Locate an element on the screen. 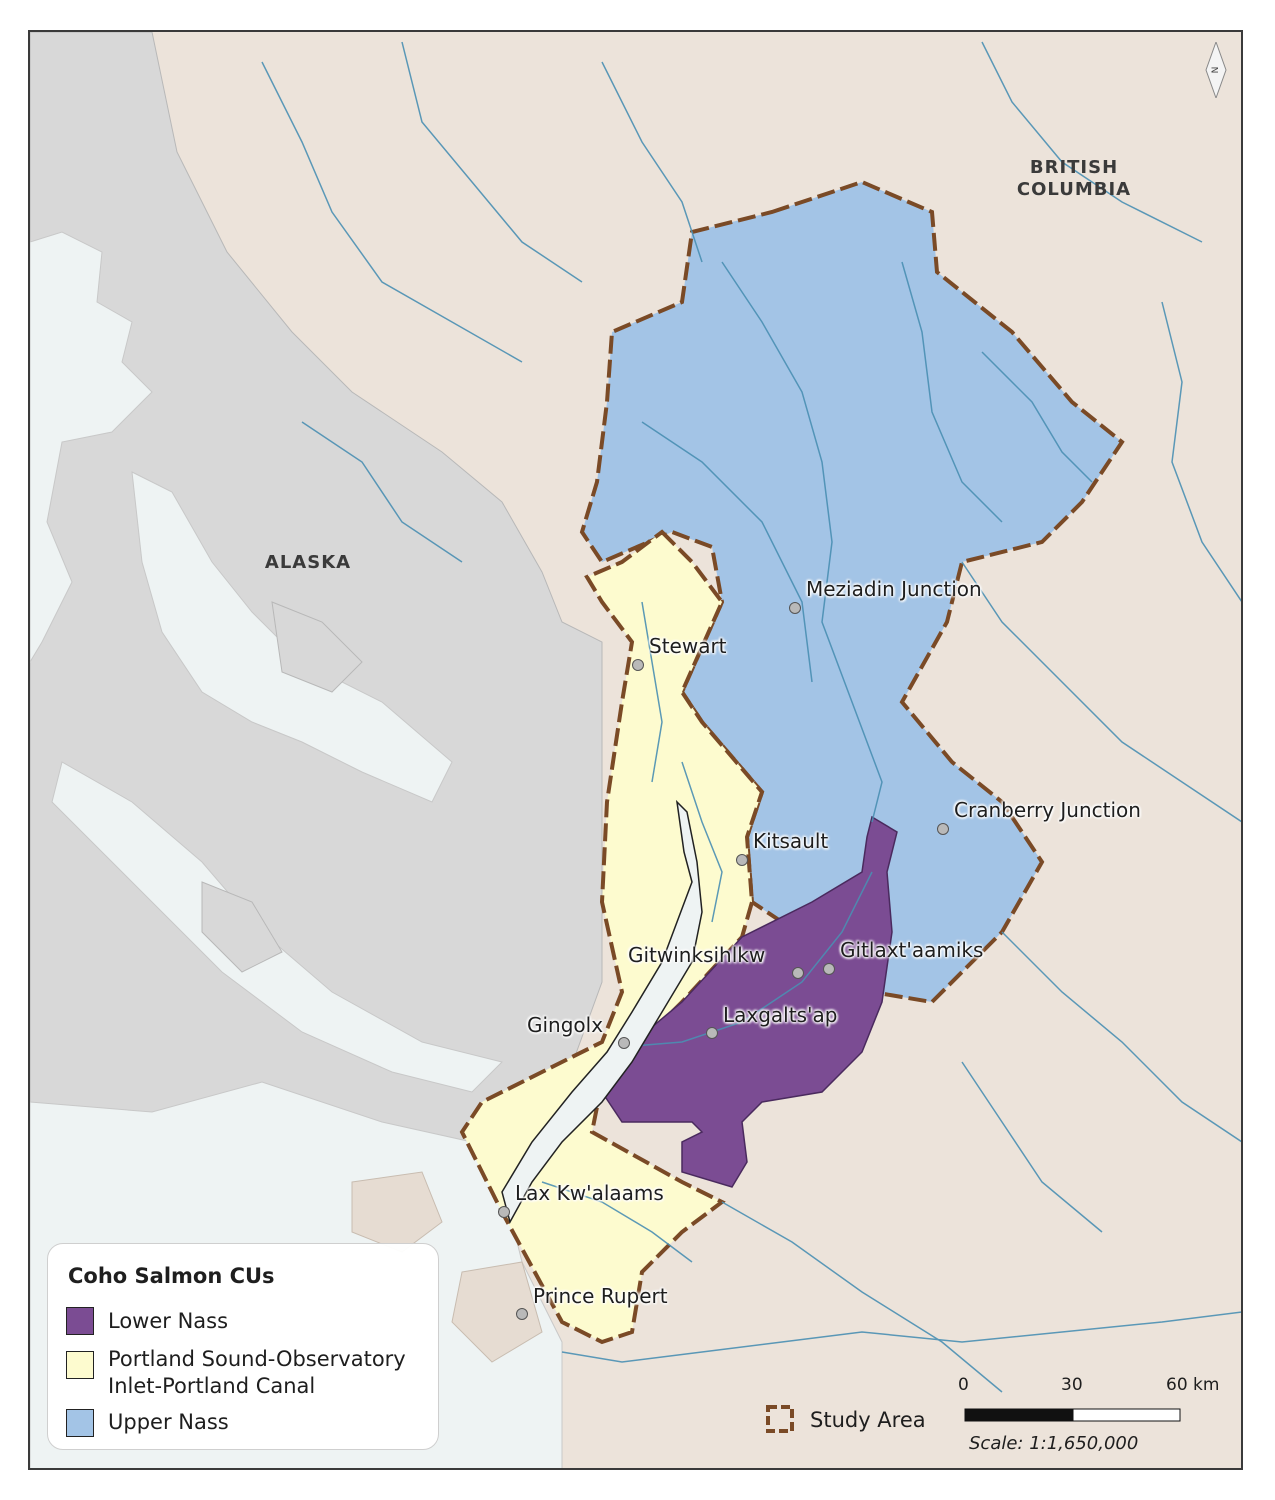 The width and height of the screenshot is (1275, 1500). legend-label-upper-nass: Upper Nass is located at coordinates (168, 1422).